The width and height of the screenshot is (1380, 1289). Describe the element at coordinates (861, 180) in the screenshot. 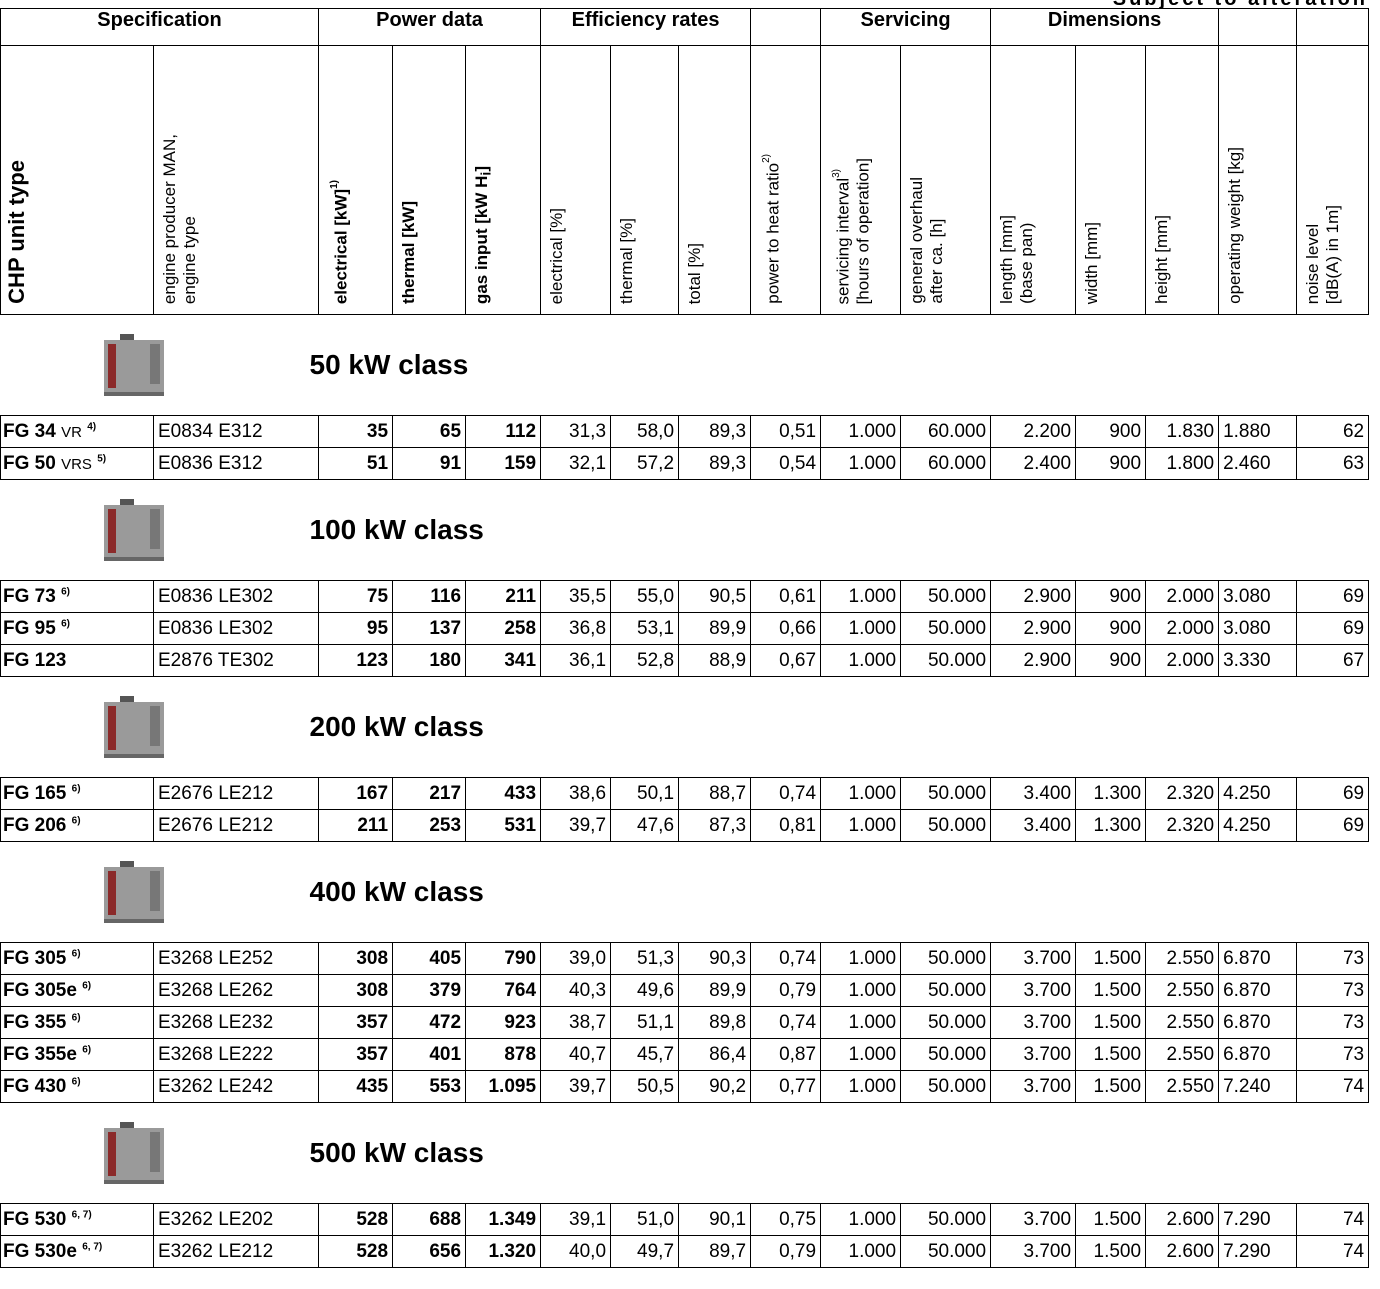

I see `column-header: servicing interval3) [hours of operation]` at that location.